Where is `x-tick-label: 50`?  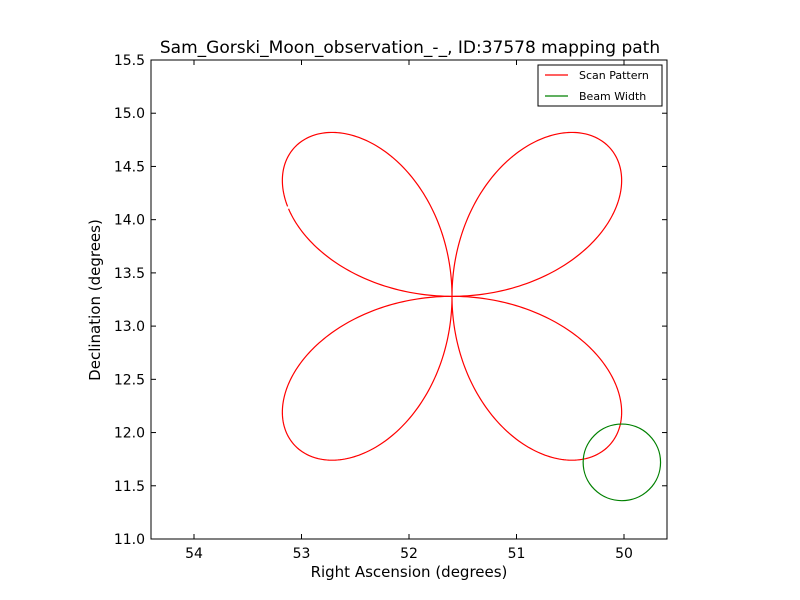
x-tick-label: 50 is located at coordinates (624, 554).